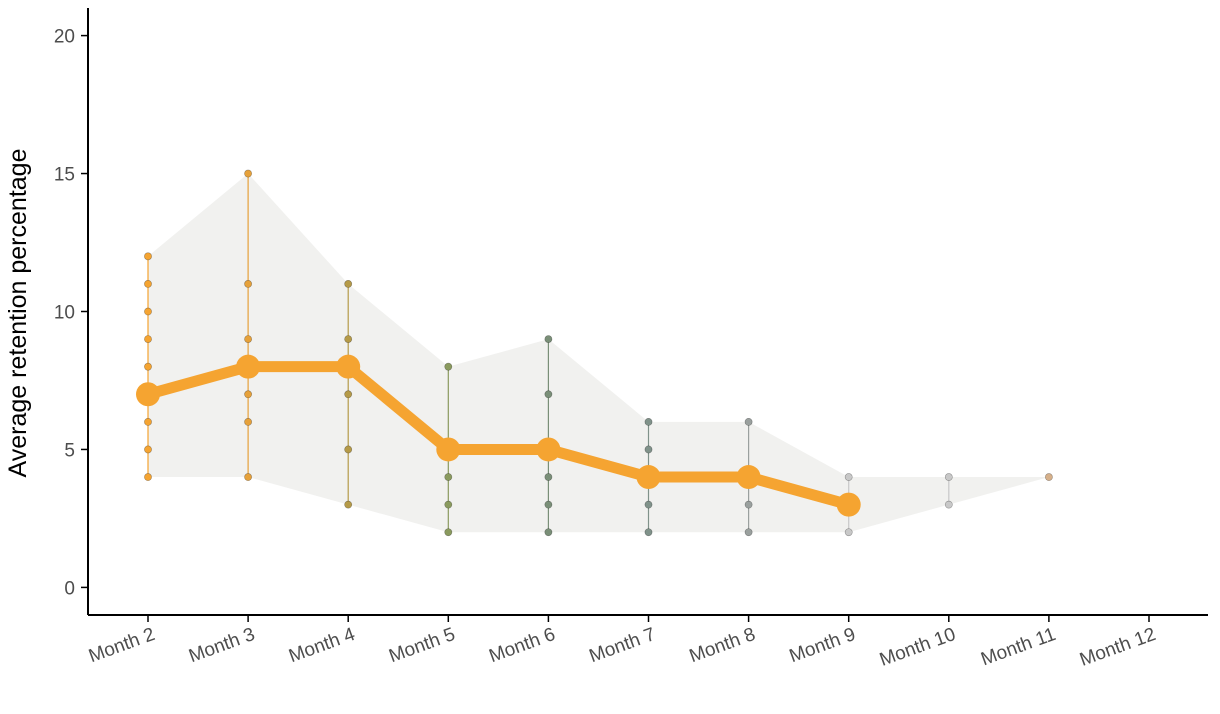 The width and height of the screenshot is (1220, 714). Describe the element at coordinates (322, 645) in the screenshot. I see `x-tick-label: Month 4` at that location.